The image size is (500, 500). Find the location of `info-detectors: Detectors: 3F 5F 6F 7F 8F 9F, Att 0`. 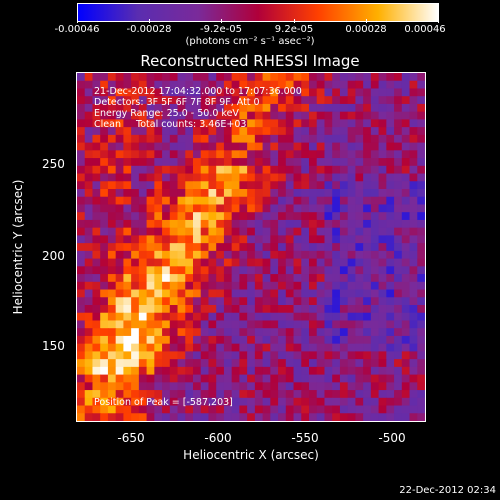

info-detectors: Detectors: 3F 5F 6F 7F 8F 9F, Att 0 is located at coordinates (177, 102).